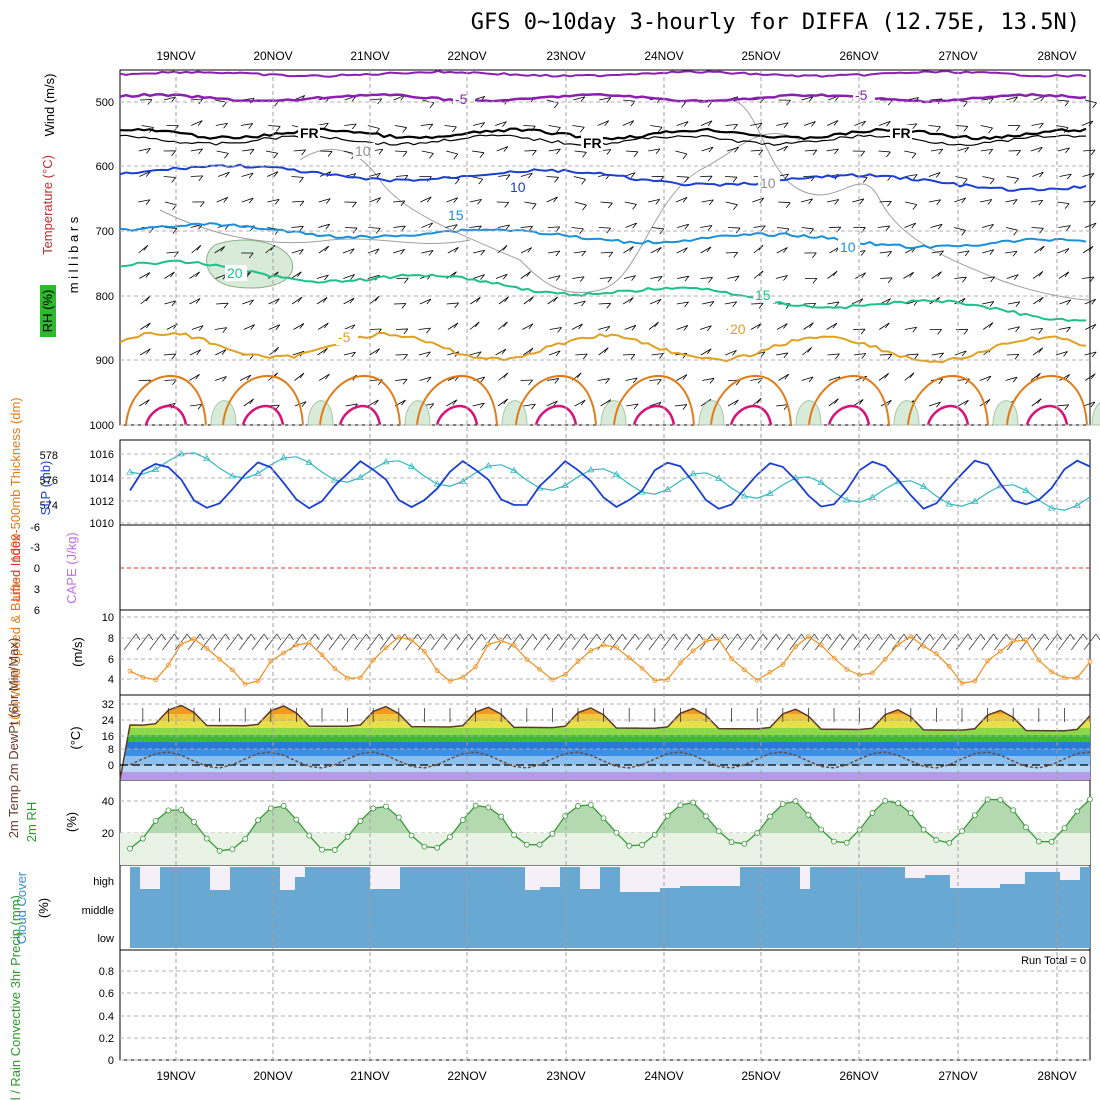 This screenshot has height=1100, width=1100. What do you see at coordinates (518, 187) in the screenshot?
I see `contour-label: 10` at bounding box center [518, 187].